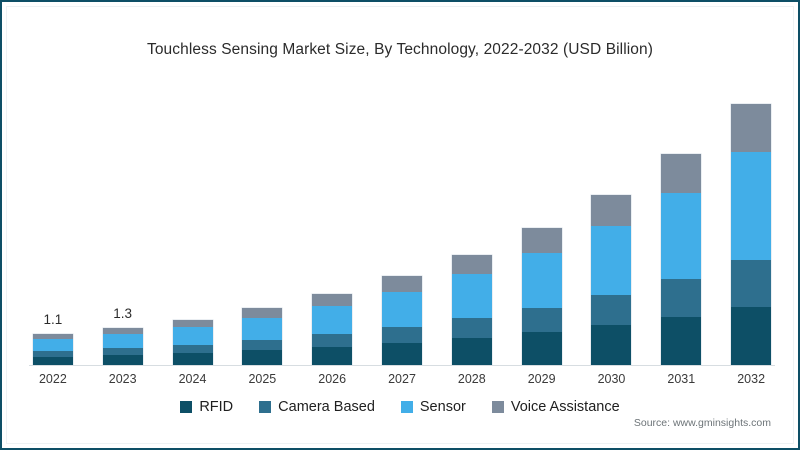 The image size is (800, 450). I want to click on stacked-bar-2025, so click(262, 336).